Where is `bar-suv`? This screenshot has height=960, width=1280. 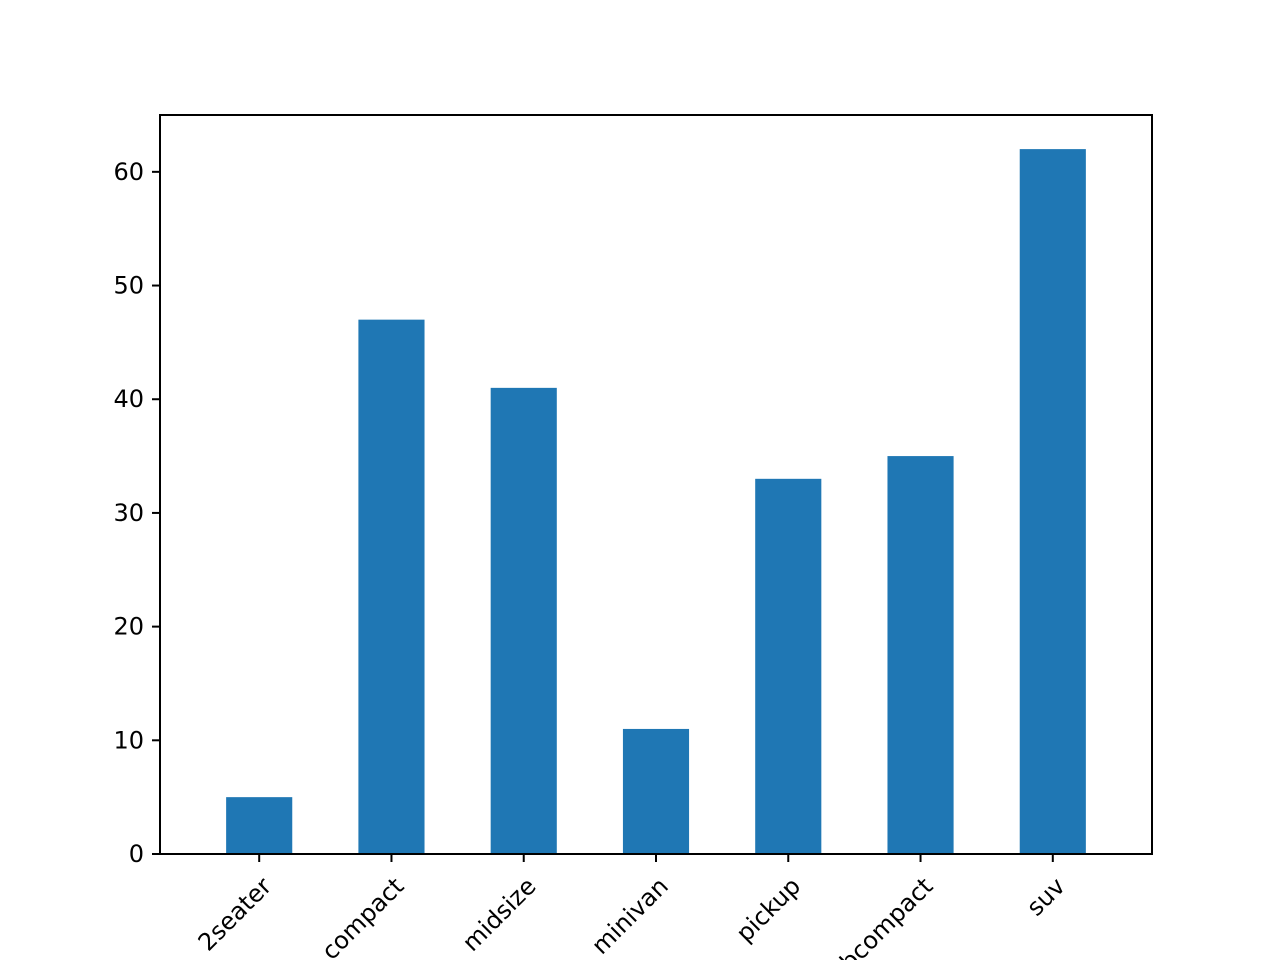 bar-suv is located at coordinates (1052, 502).